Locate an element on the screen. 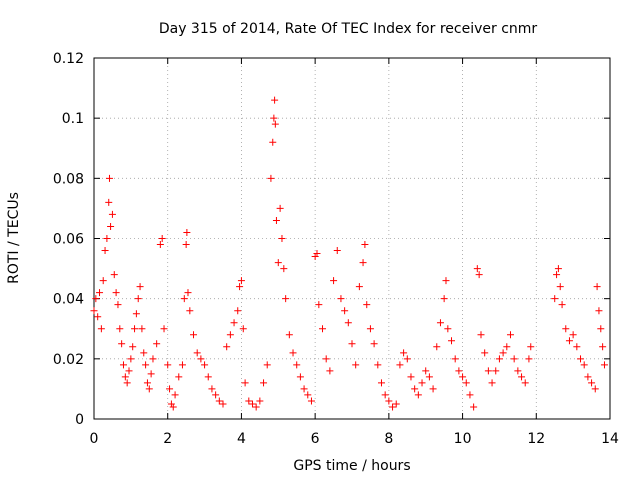 This screenshot has width=640, height=480. y-tick-label: 0 is located at coordinates (79, 420).